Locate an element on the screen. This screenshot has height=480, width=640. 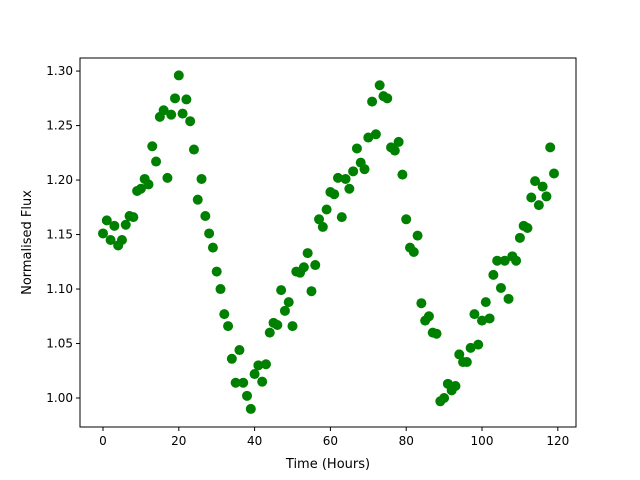
x-tick: 80 is located at coordinates (406, 437).